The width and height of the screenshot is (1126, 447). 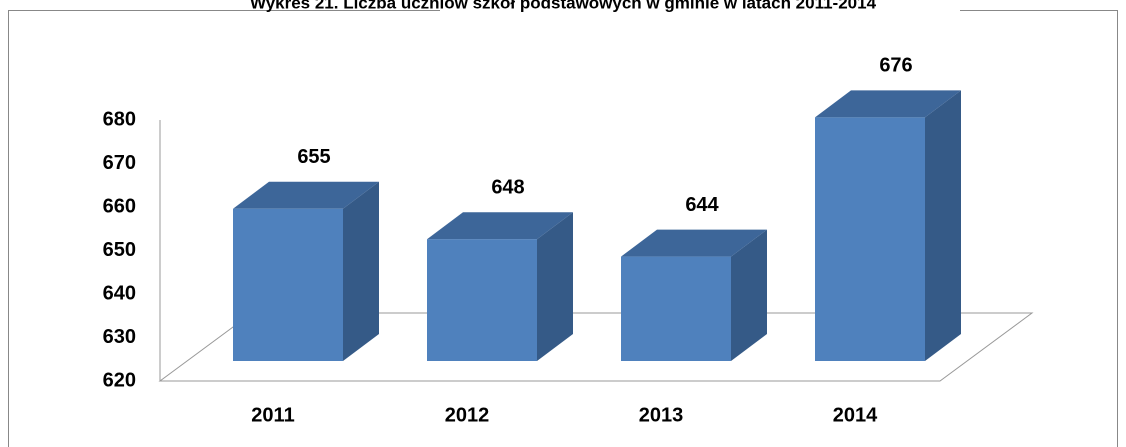 What do you see at coordinates (119, 119) in the screenshot?
I see `y-tick-label: 680` at bounding box center [119, 119].